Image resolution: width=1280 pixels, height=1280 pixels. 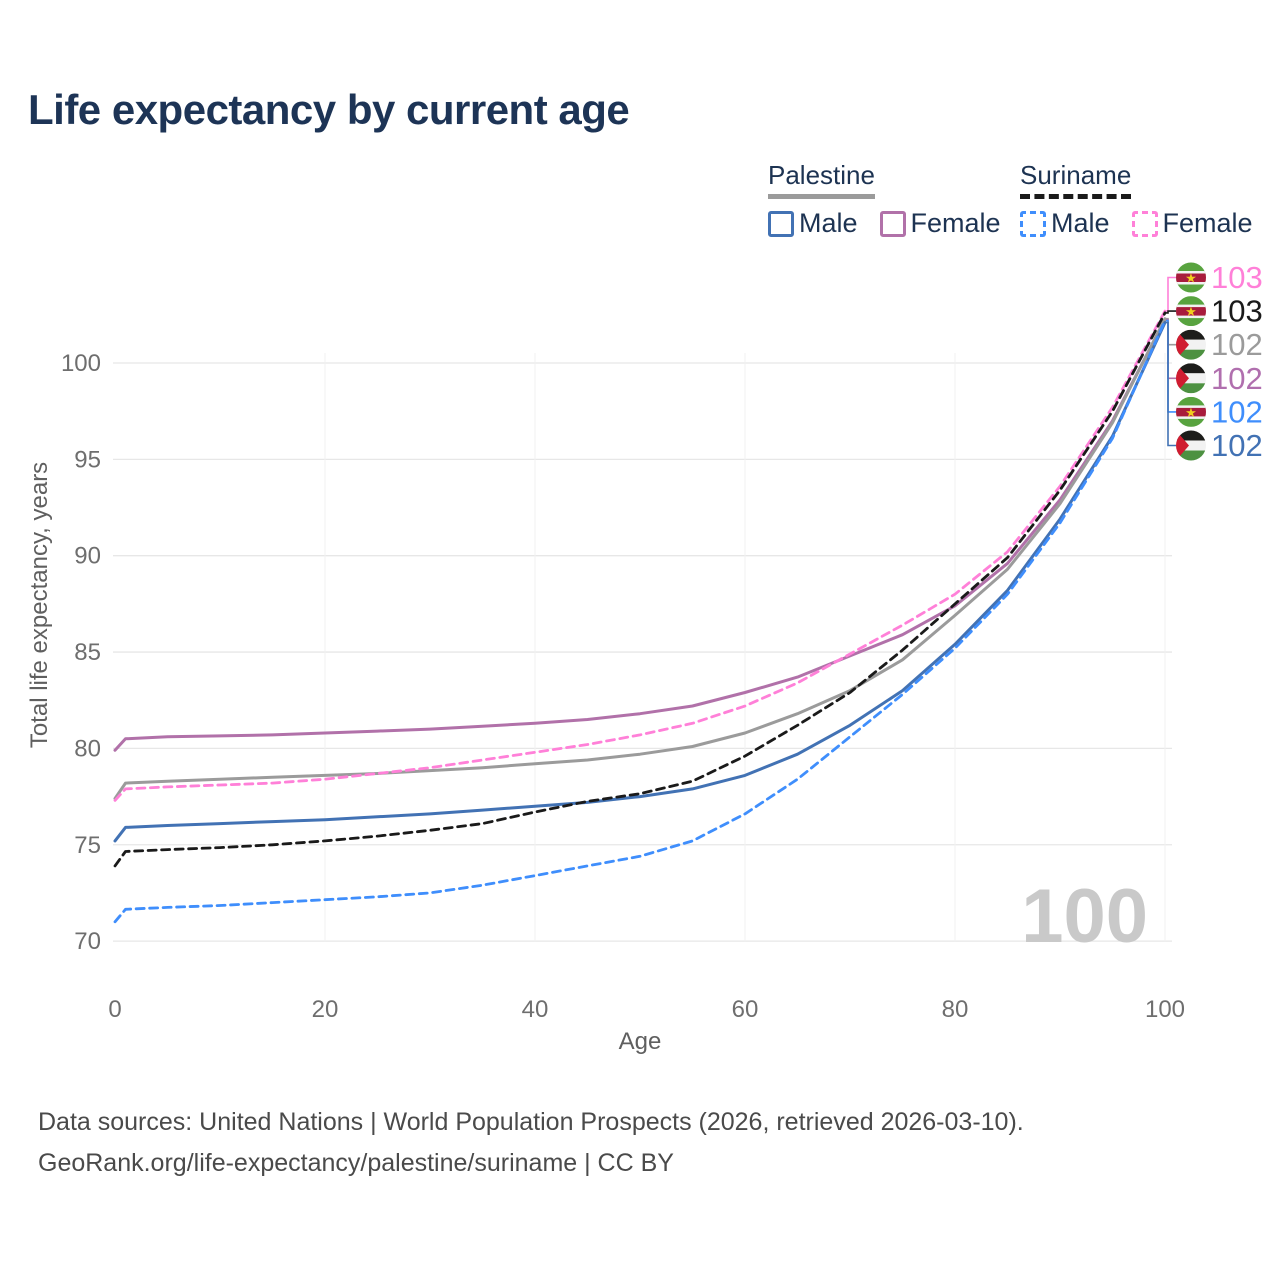 I want to click on legend-items-suriname: Male Female, so click(x=1136, y=223).